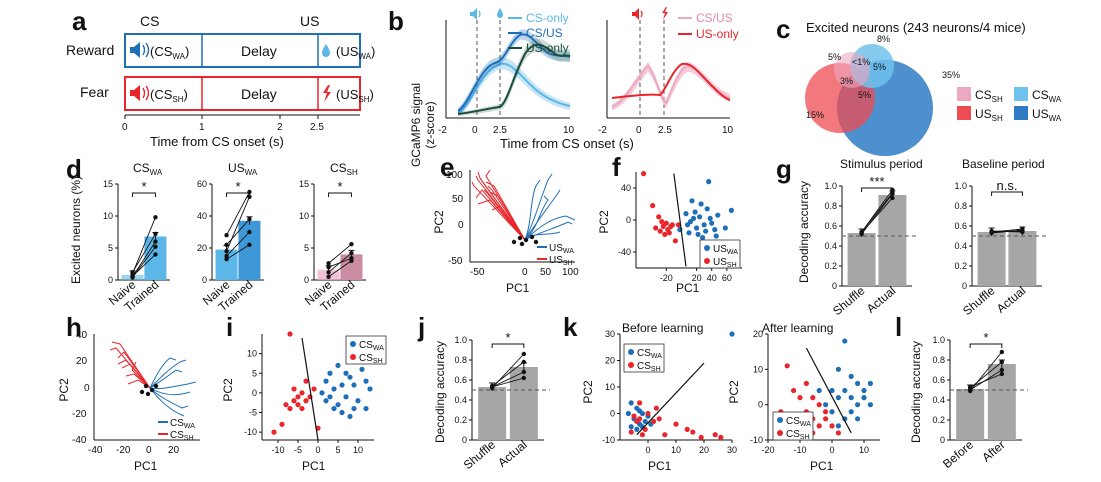  I want to click on d1-pair-line, so click(144, 253).